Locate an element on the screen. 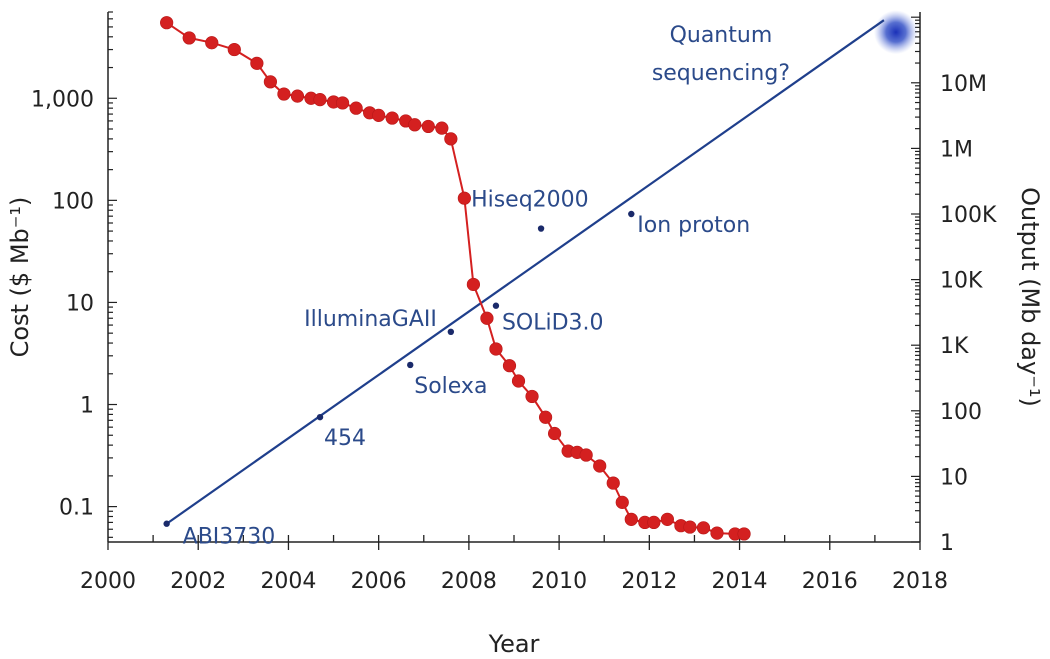 The height and width of the screenshot is (659, 1050). annotation-label: Quantum is located at coordinates (721, 35).